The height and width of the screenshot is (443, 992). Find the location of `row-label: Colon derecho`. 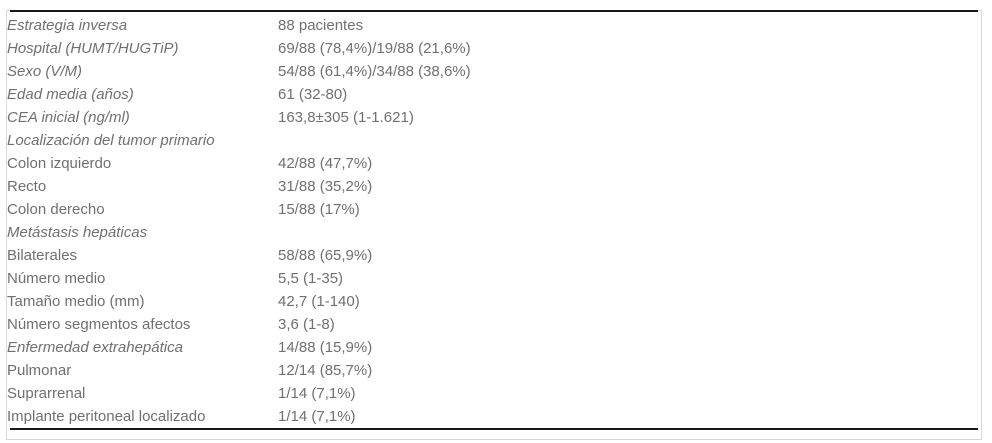

row-label: Colon derecho is located at coordinates (56, 209).